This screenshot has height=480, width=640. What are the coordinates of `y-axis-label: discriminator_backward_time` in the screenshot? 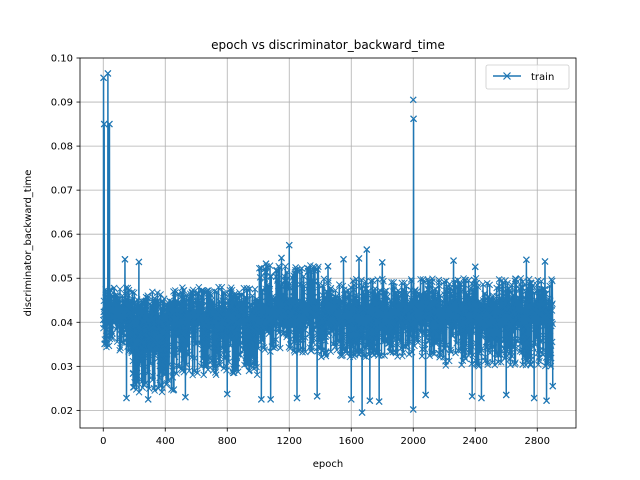 It's located at (28, 243).